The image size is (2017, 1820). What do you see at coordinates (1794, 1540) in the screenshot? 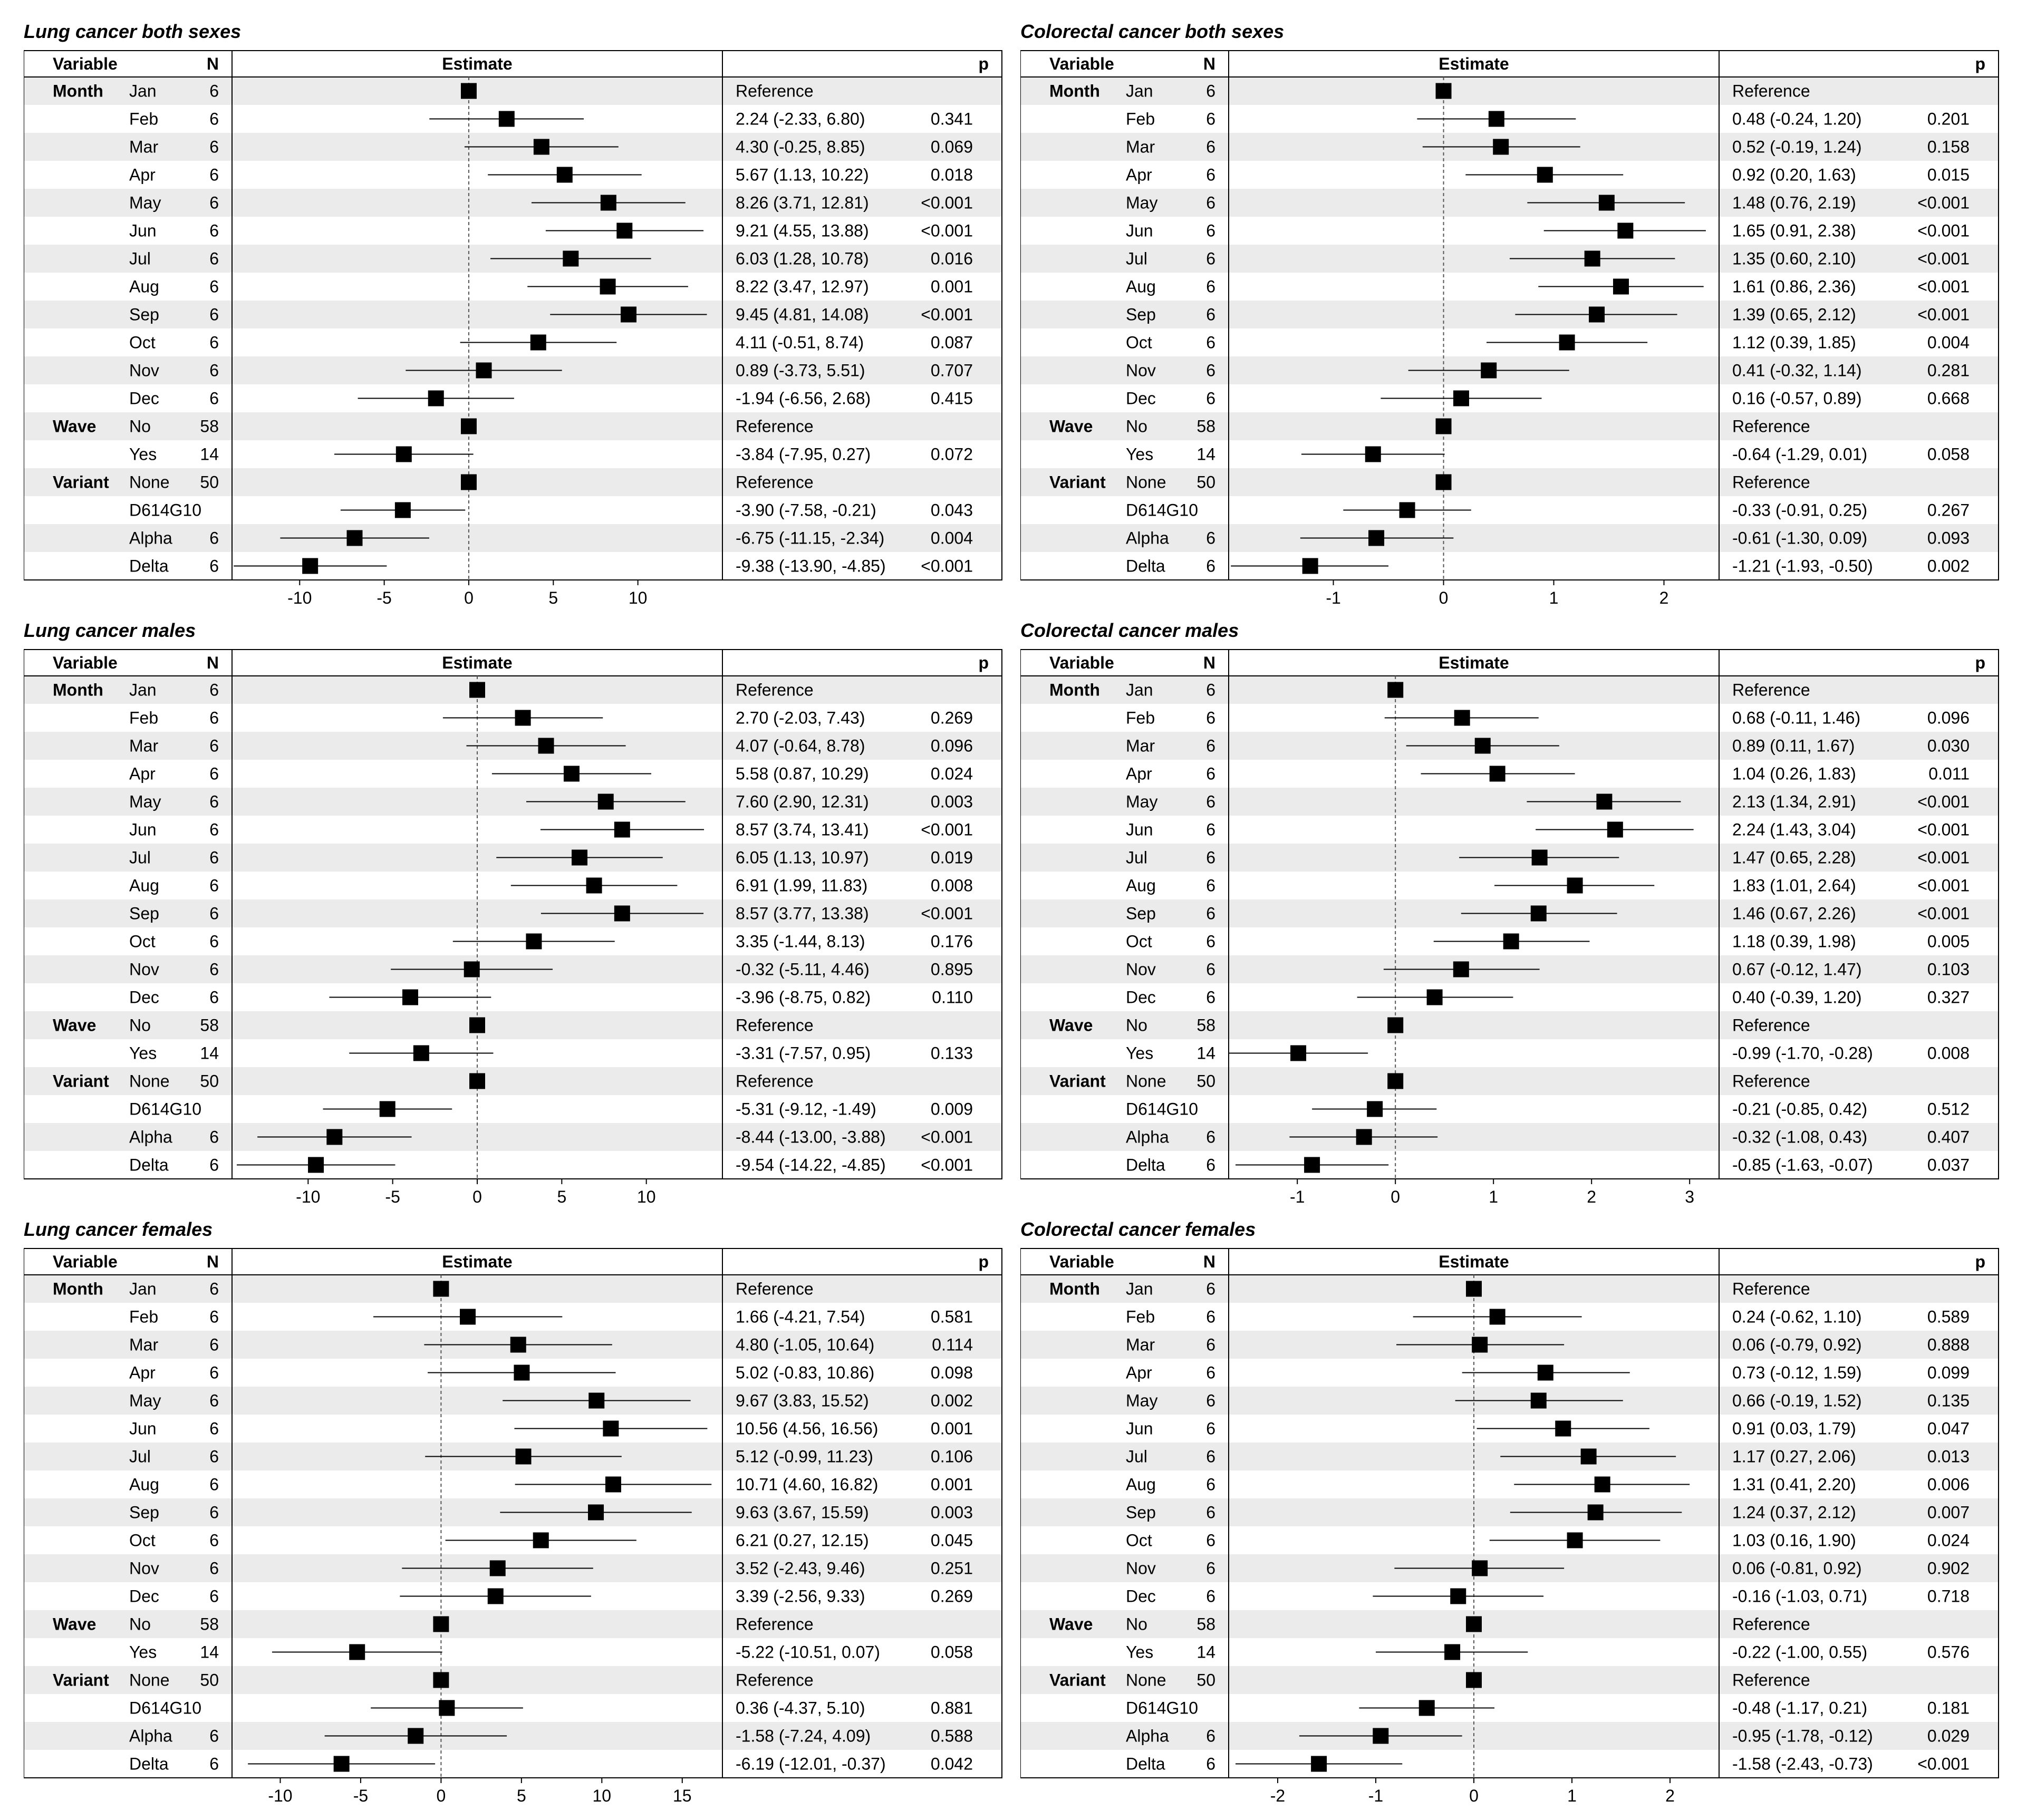
I see `row-ci-text: 1.03 (0.16, 1.90)` at bounding box center [1794, 1540].